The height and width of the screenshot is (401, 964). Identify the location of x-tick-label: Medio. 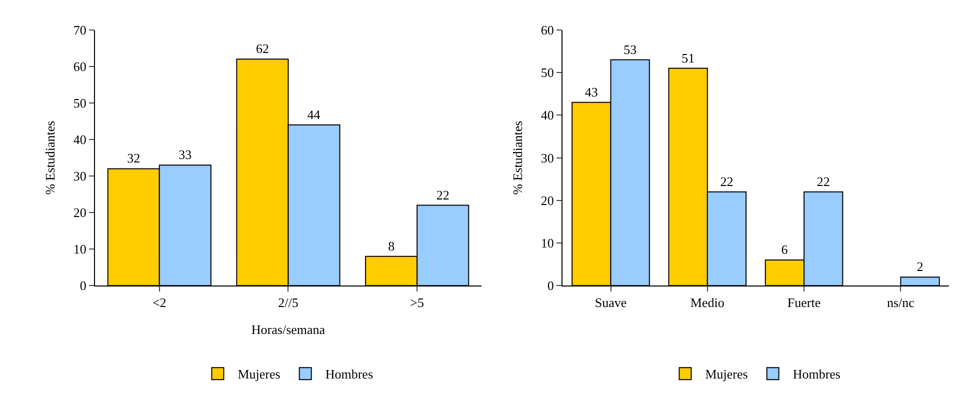
(707, 302).